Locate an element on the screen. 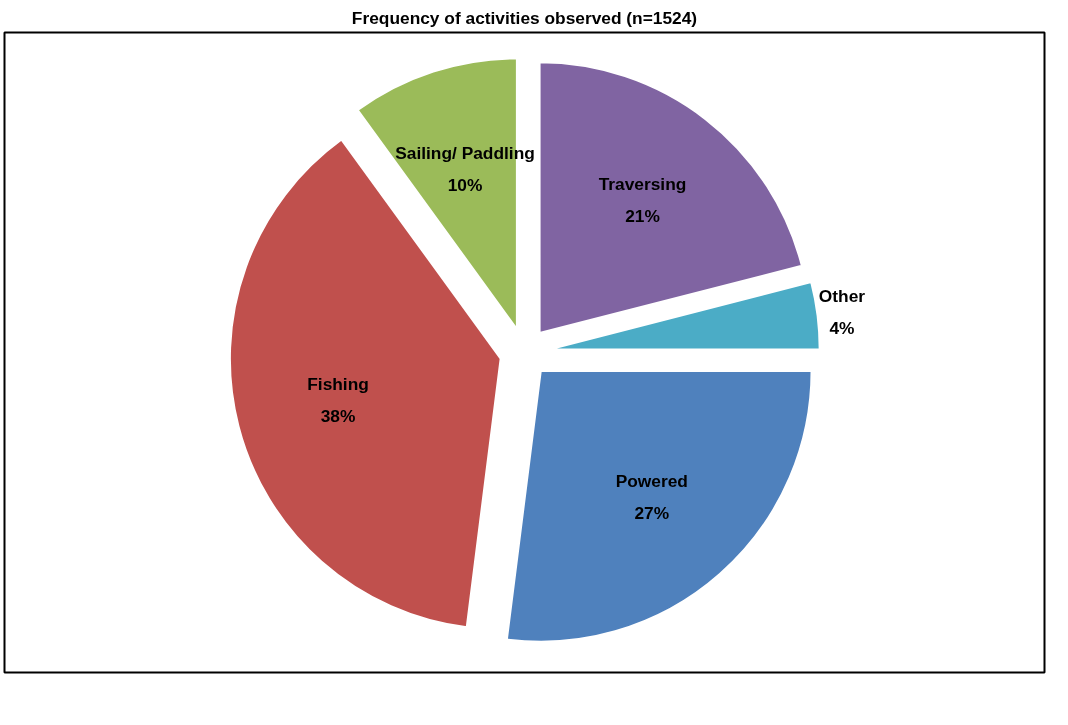 The width and height of the screenshot is (1068, 725). slice-label: Traversing is located at coordinates (642, 184).